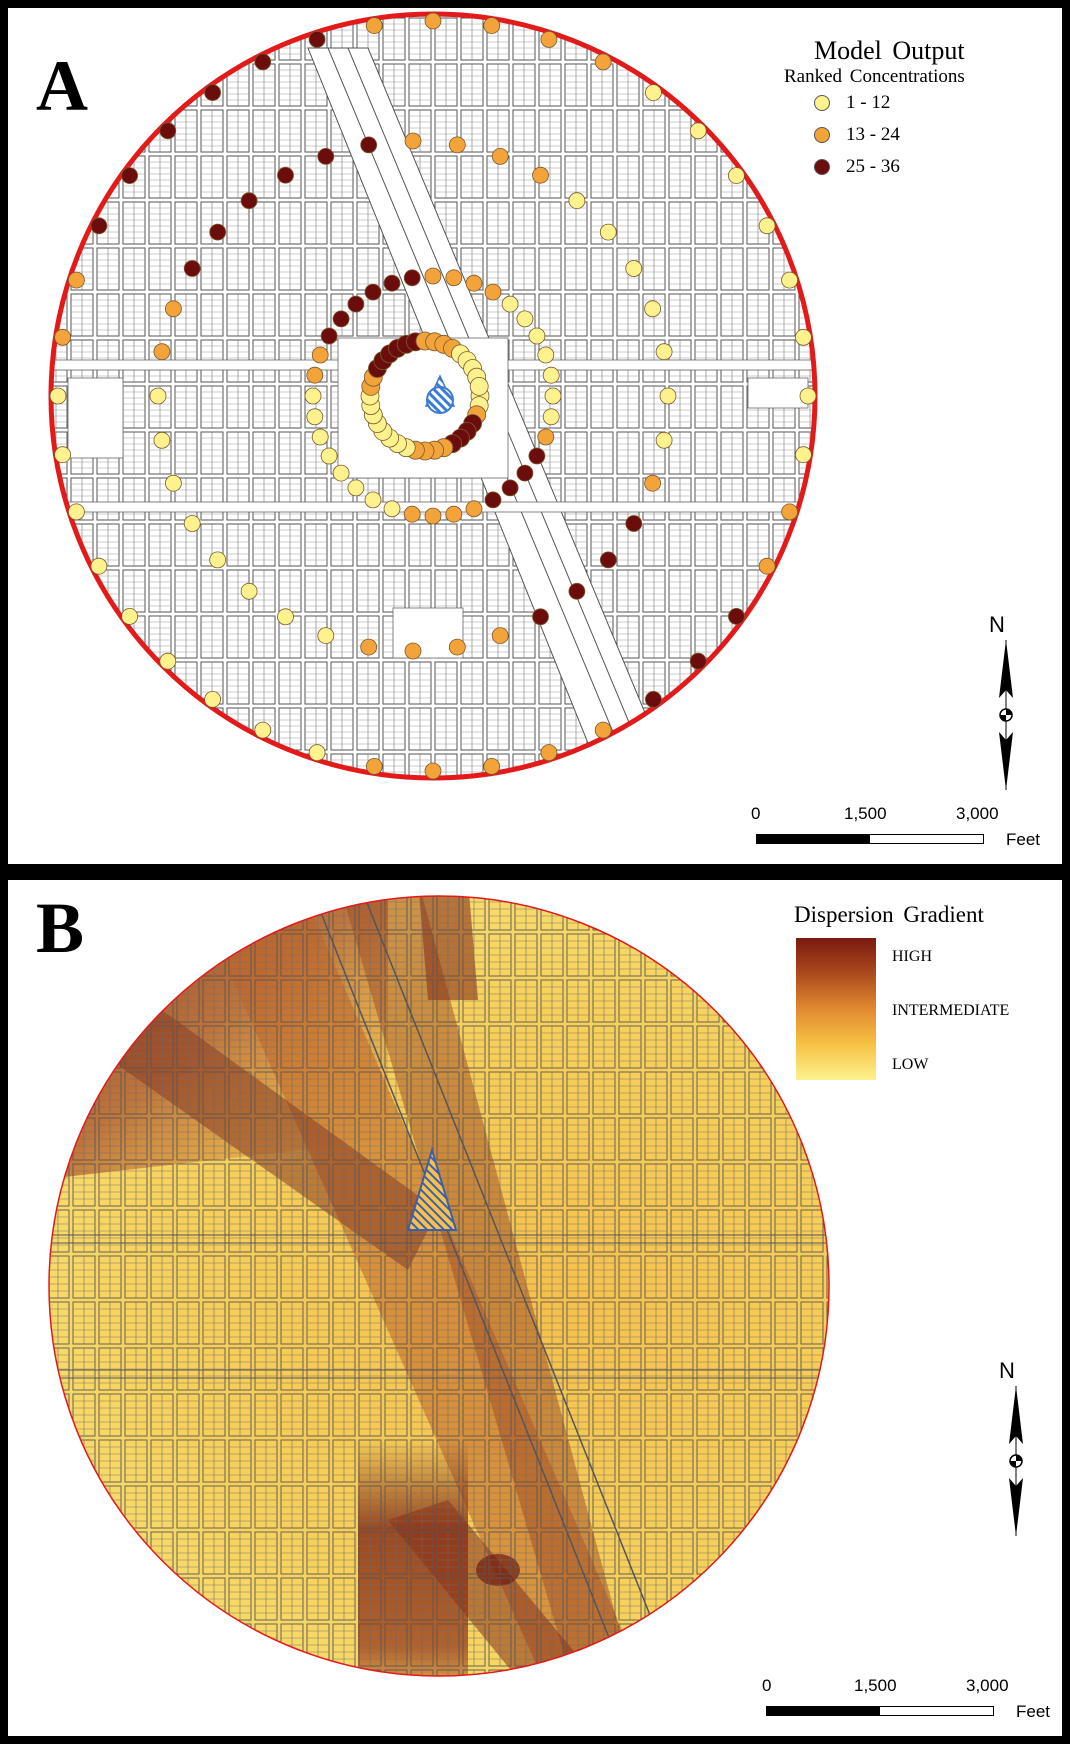  What do you see at coordinates (1033, 1711) in the screenshot?
I see `scale-unit-b: Feet` at bounding box center [1033, 1711].